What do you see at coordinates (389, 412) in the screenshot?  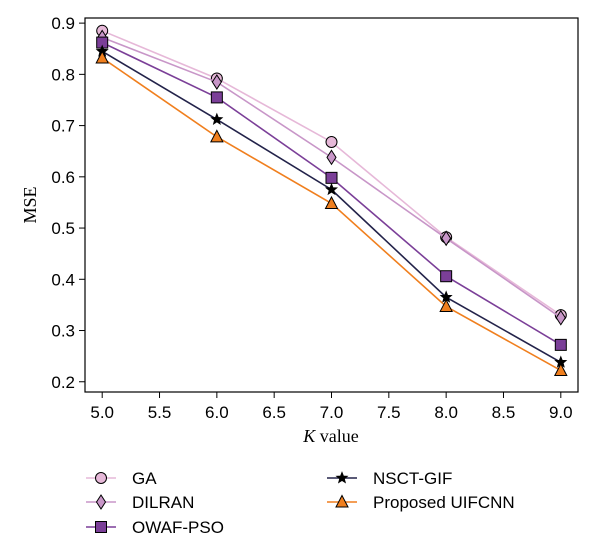 I see `x-tick-label: 7.5` at bounding box center [389, 412].